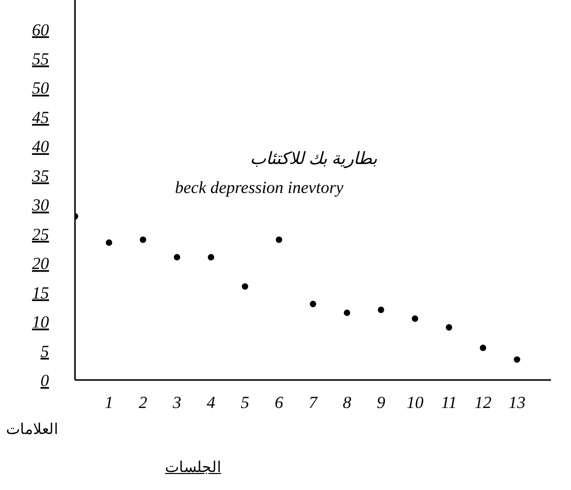 The image size is (571, 490). I want to click on y-tick-label: 35, so click(40, 176).